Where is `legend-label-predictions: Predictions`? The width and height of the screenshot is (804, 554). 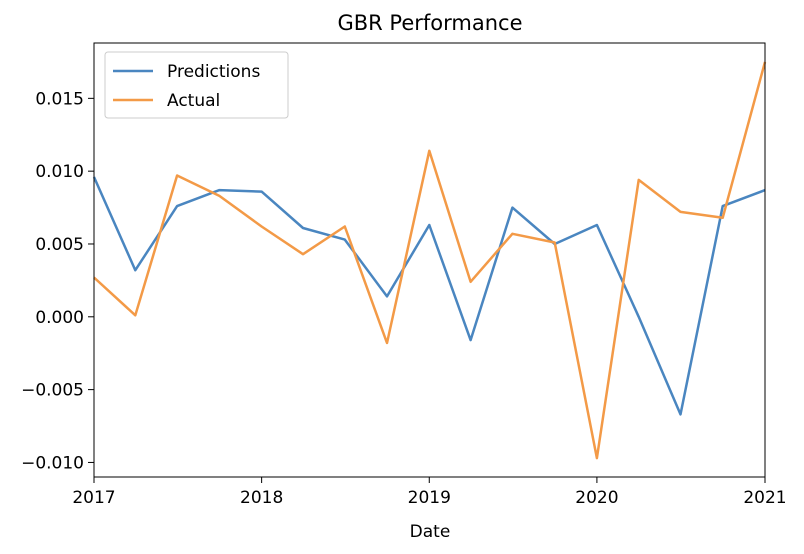
legend-label-predictions: Predictions is located at coordinates (213, 72).